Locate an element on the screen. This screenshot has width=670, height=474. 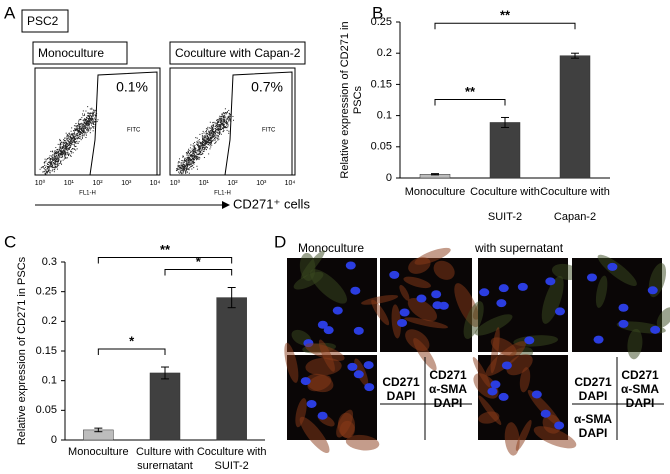
micrograph is located at coordinates (332, 396).